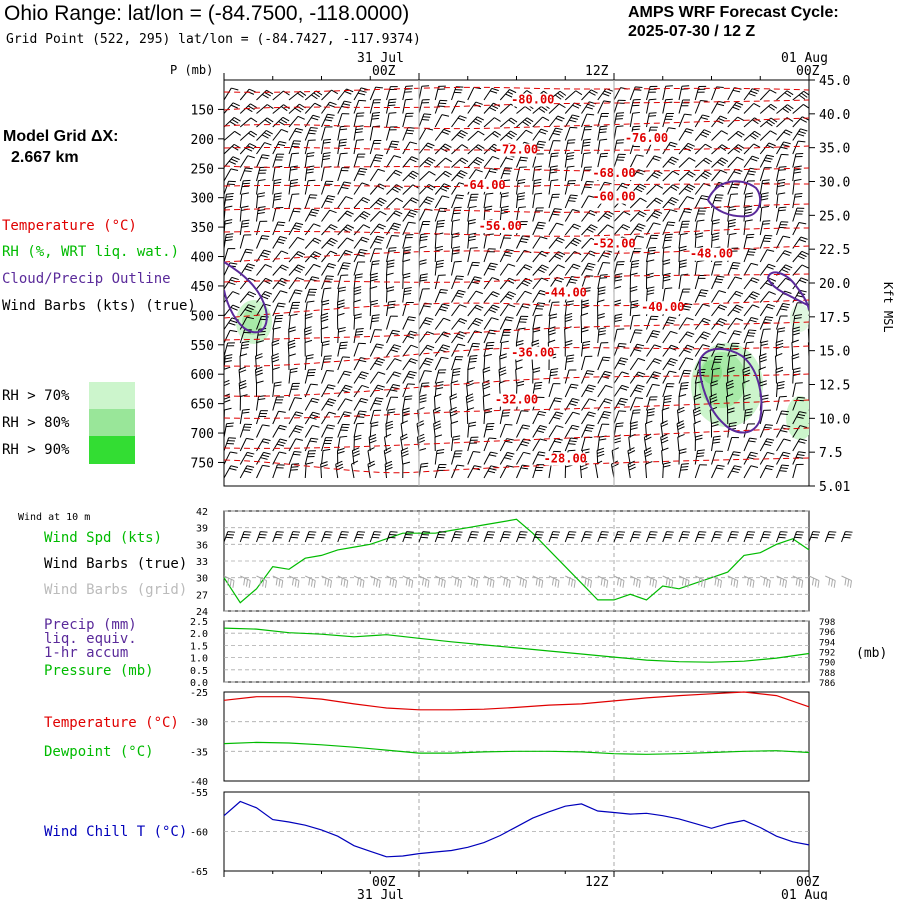 This screenshot has height=900, width=900. I want to click on cloud-outline-lower-right, so click(730, 391).